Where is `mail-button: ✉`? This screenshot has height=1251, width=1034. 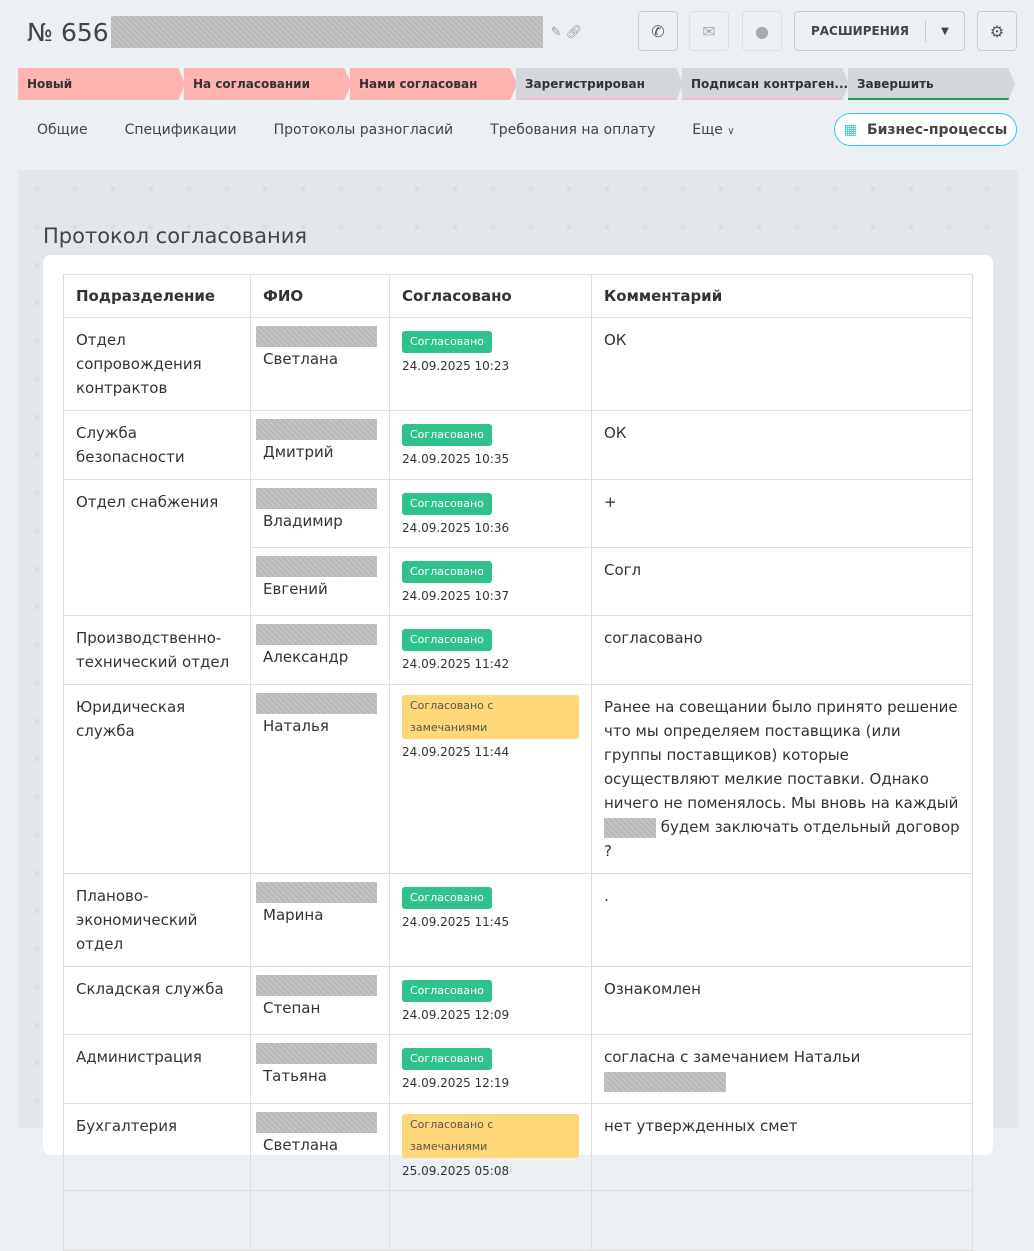 mail-button: ✉ is located at coordinates (709, 31).